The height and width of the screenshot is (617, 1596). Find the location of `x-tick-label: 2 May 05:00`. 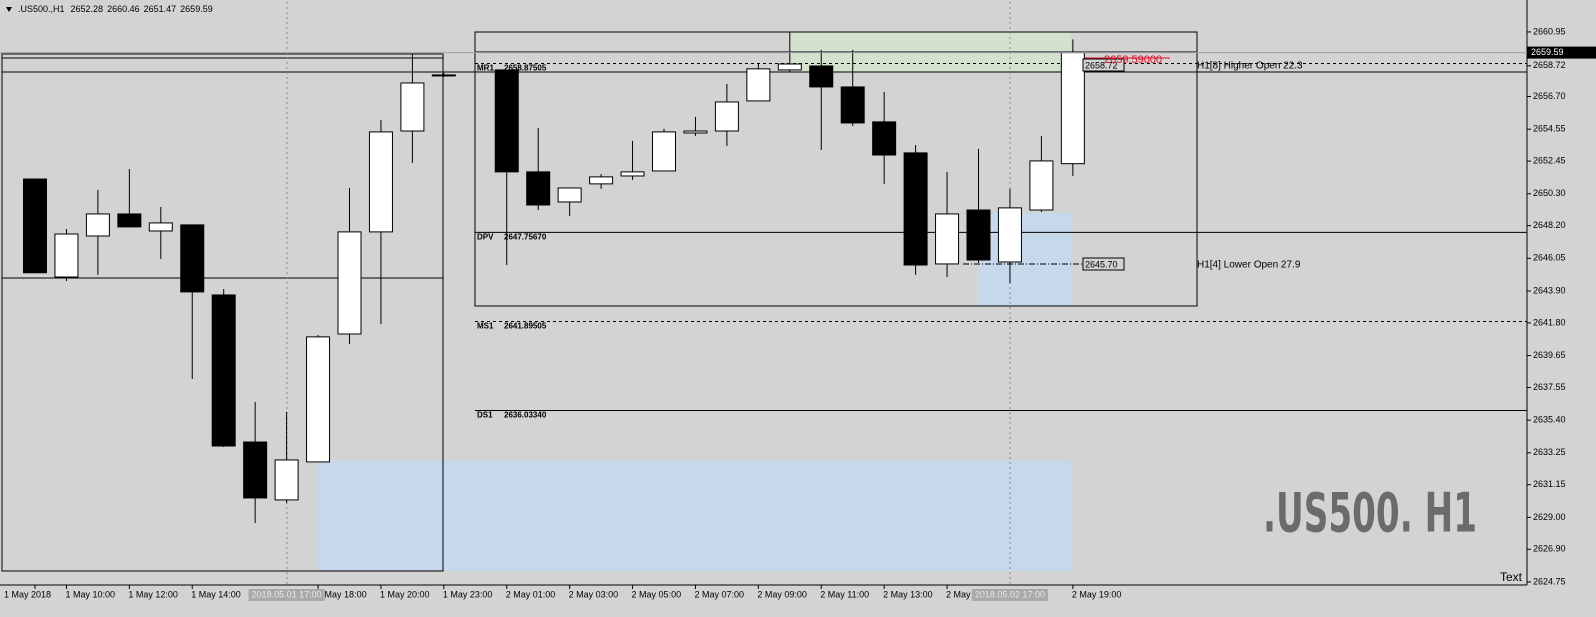

x-tick-label: 2 May 05:00 is located at coordinates (657, 594).